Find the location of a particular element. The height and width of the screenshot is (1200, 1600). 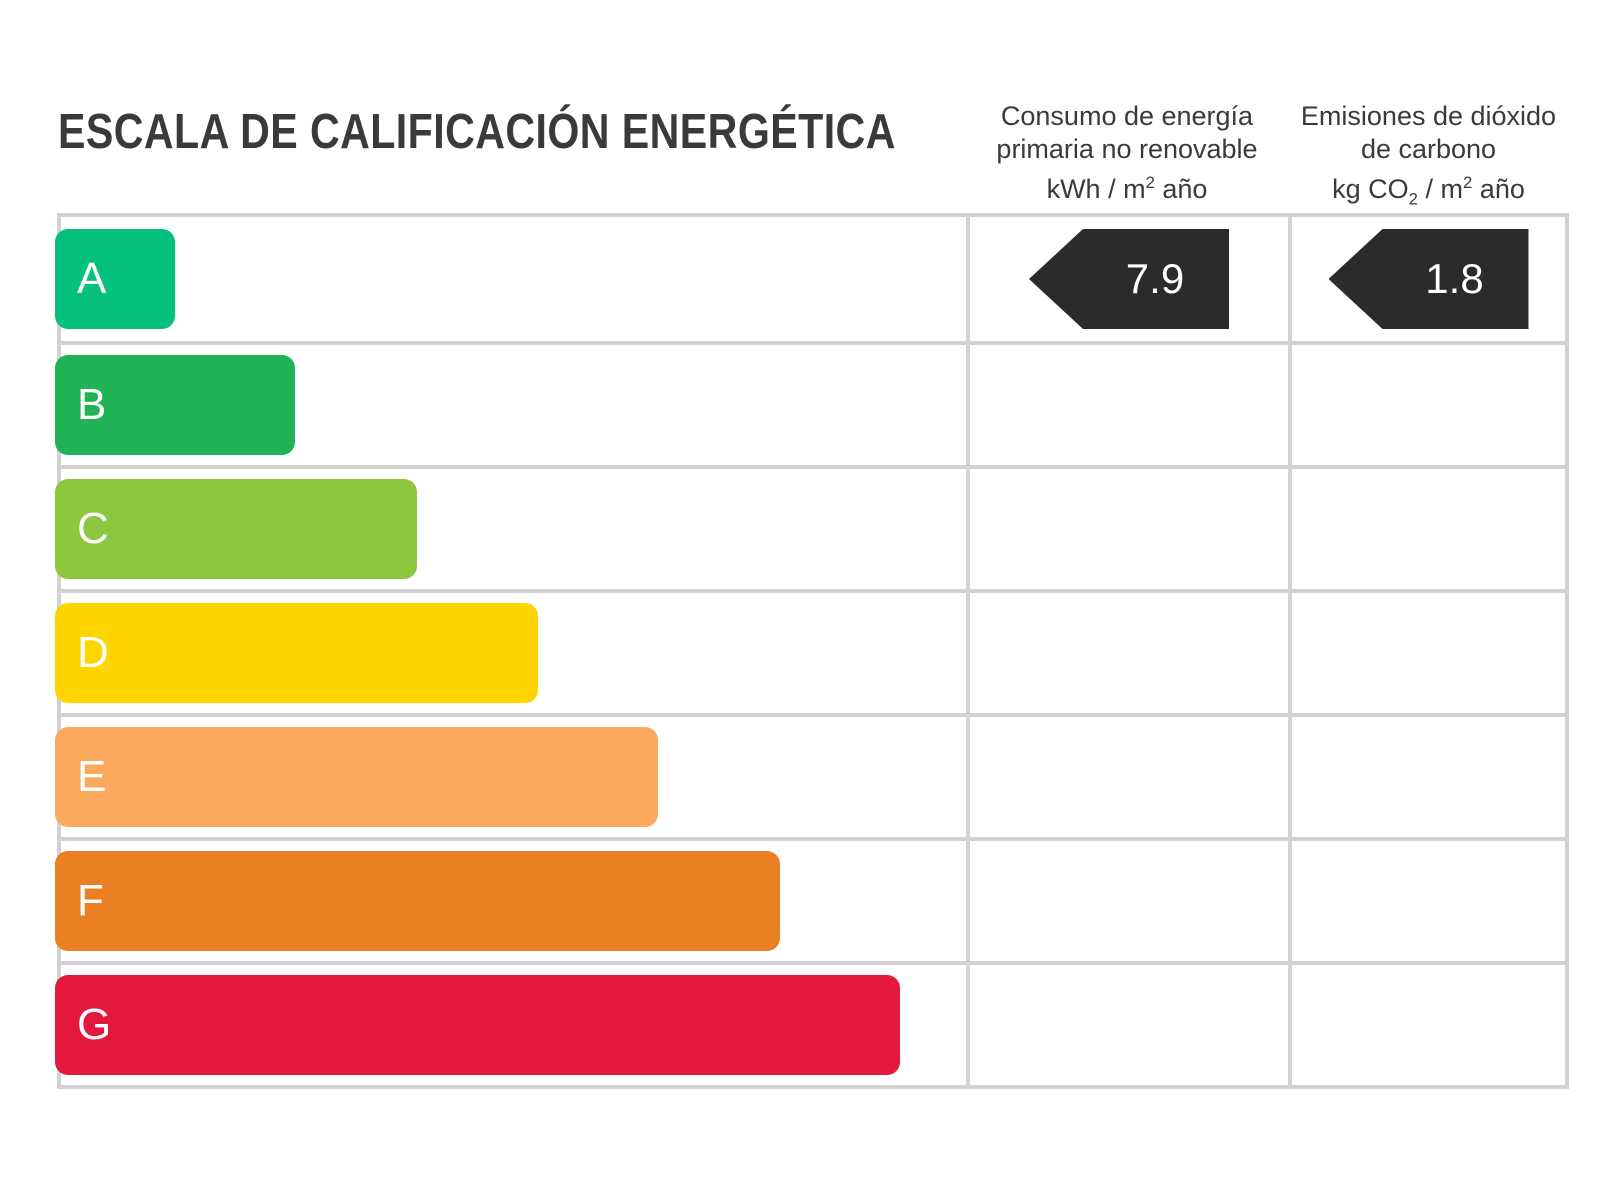

emissions-header-line1: Emisiones de dióxido is located at coordinates (1428, 116).